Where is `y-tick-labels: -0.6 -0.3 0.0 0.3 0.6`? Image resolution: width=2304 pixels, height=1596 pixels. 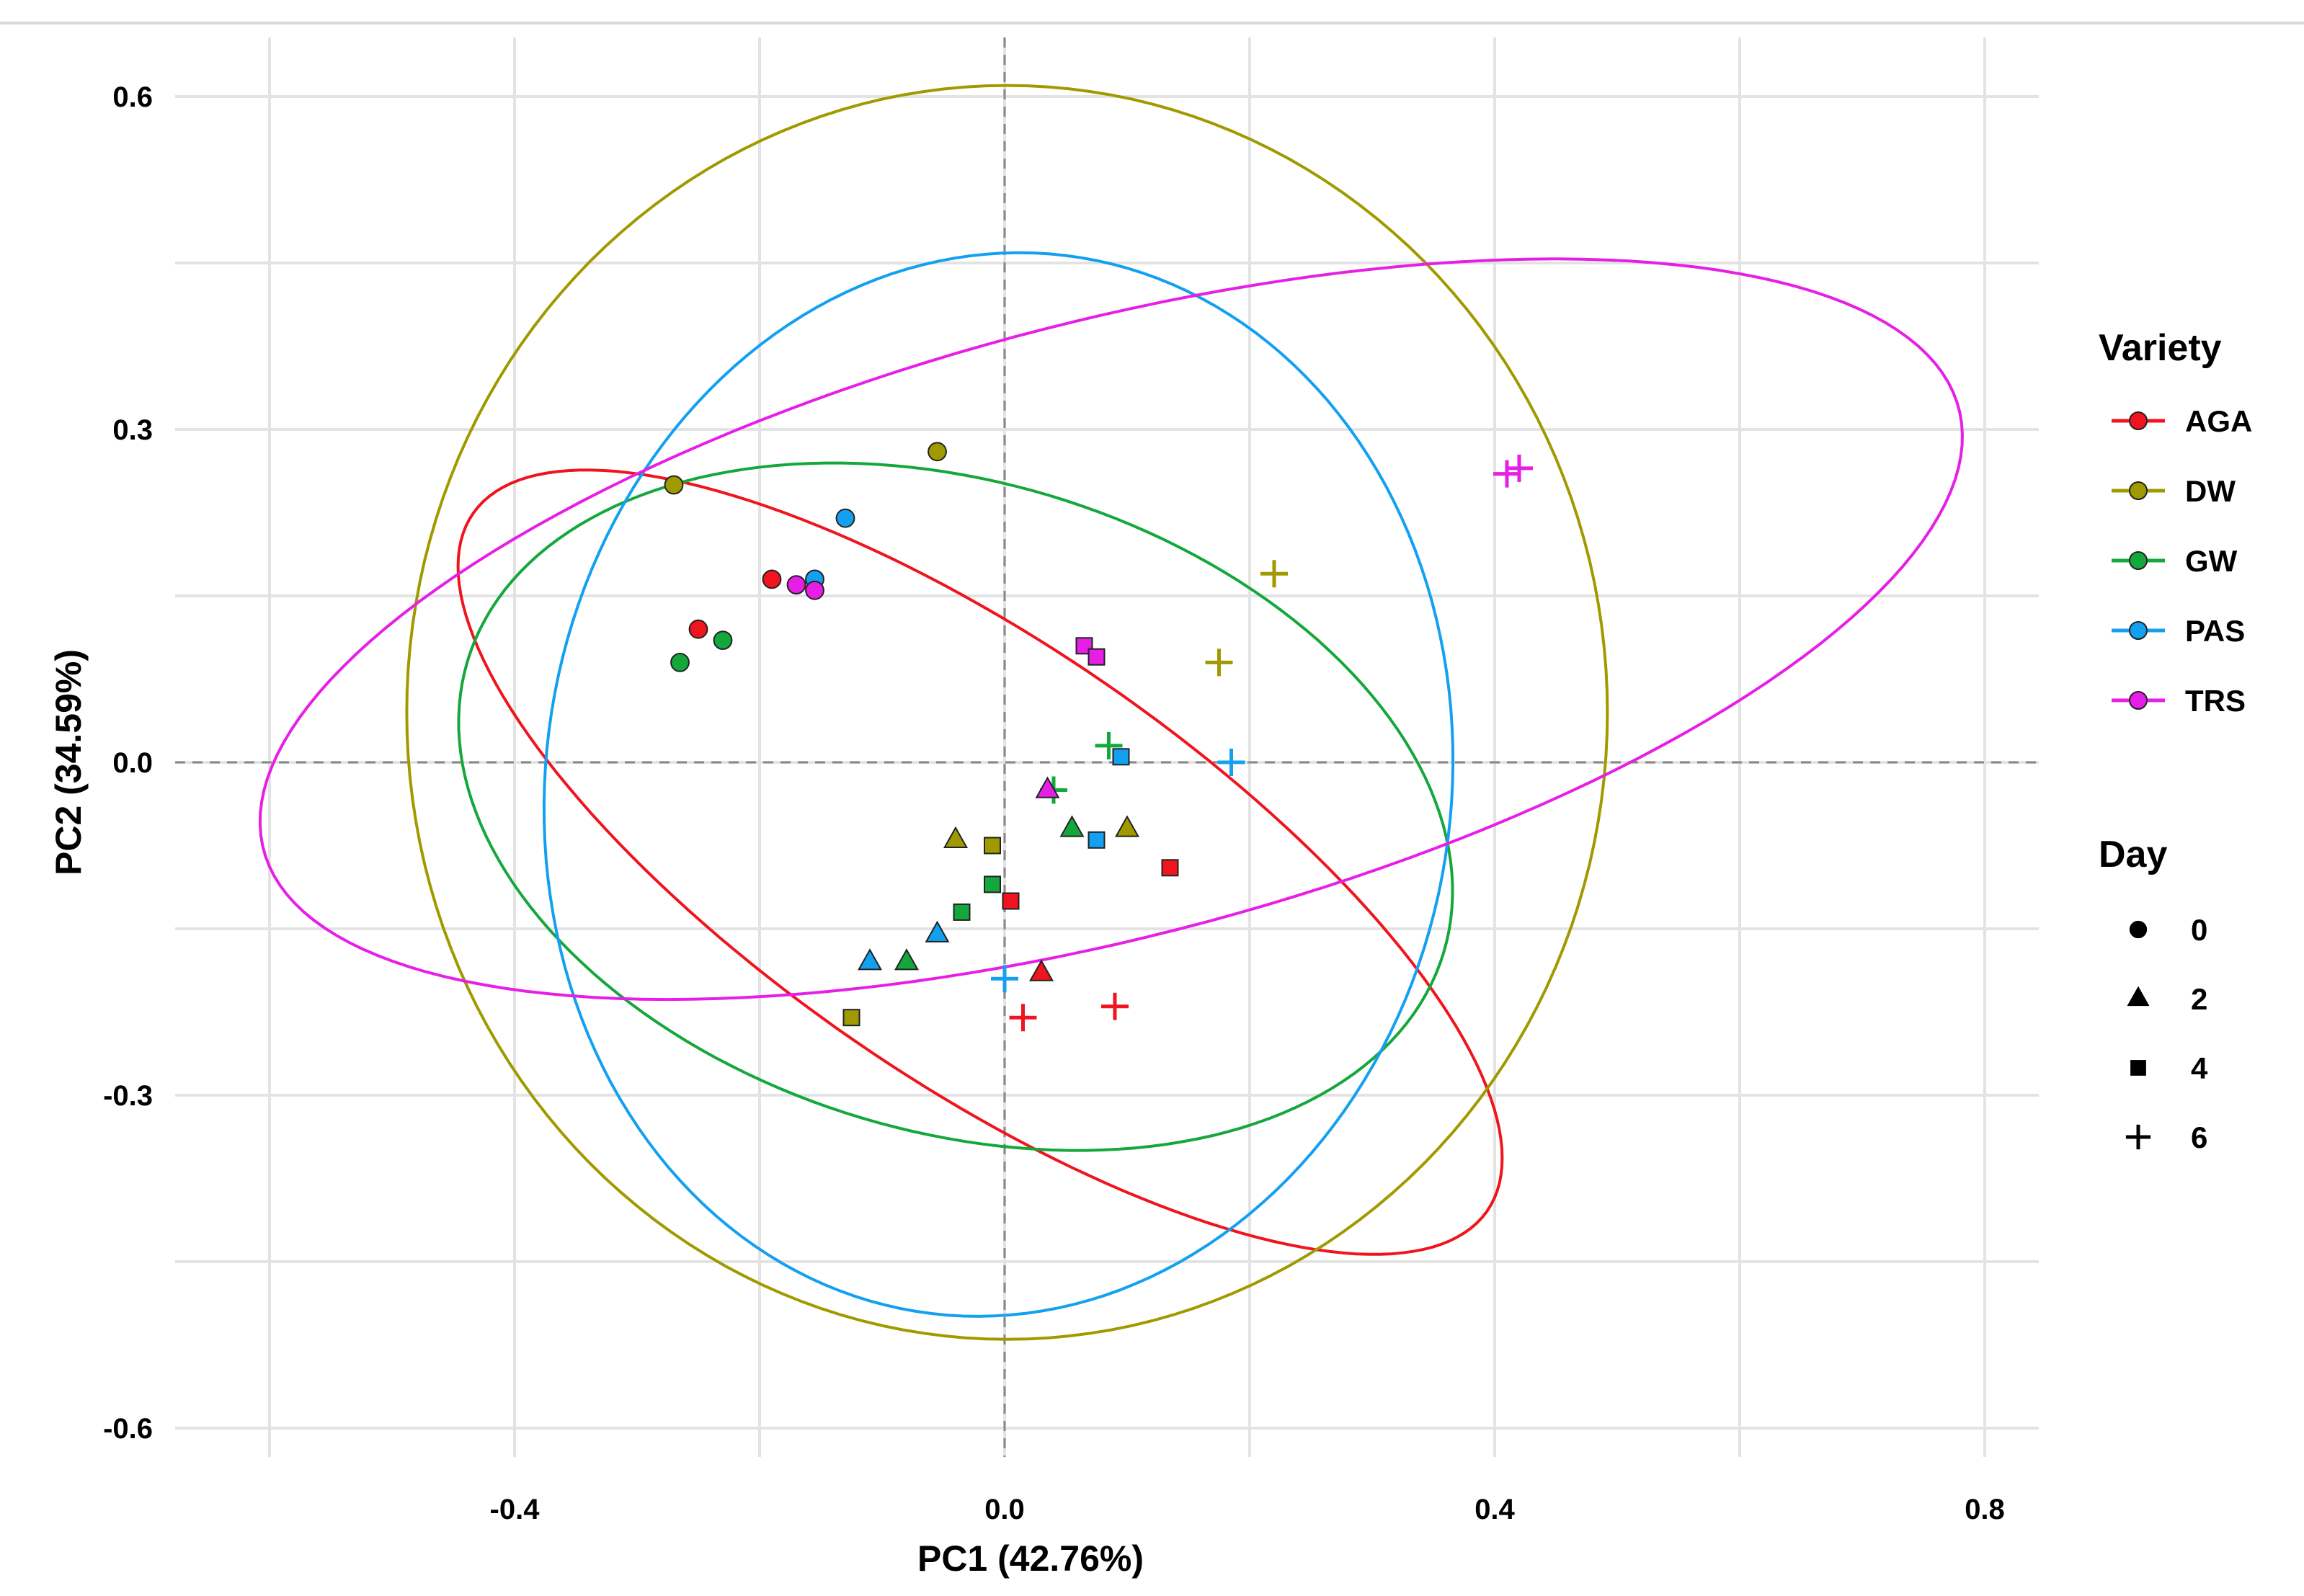 y-tick-labels: -0.6 -0.3 0.0 0.3 0.6 is located at coordinates (128, 763).